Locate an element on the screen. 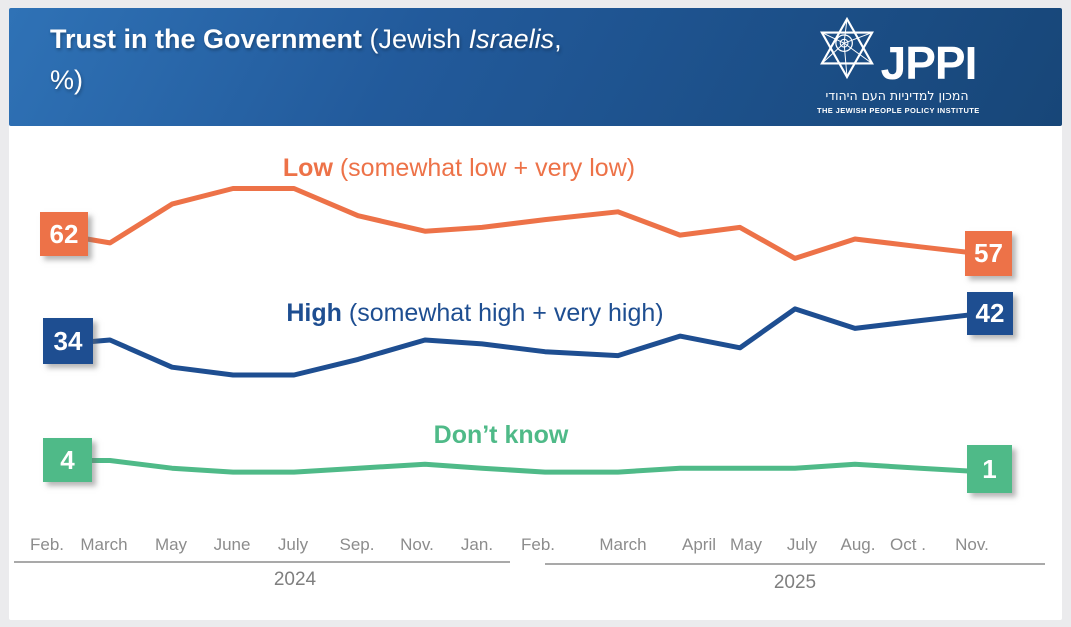  legend-dont-know: Don’t know is located at coordinates (501, 435).